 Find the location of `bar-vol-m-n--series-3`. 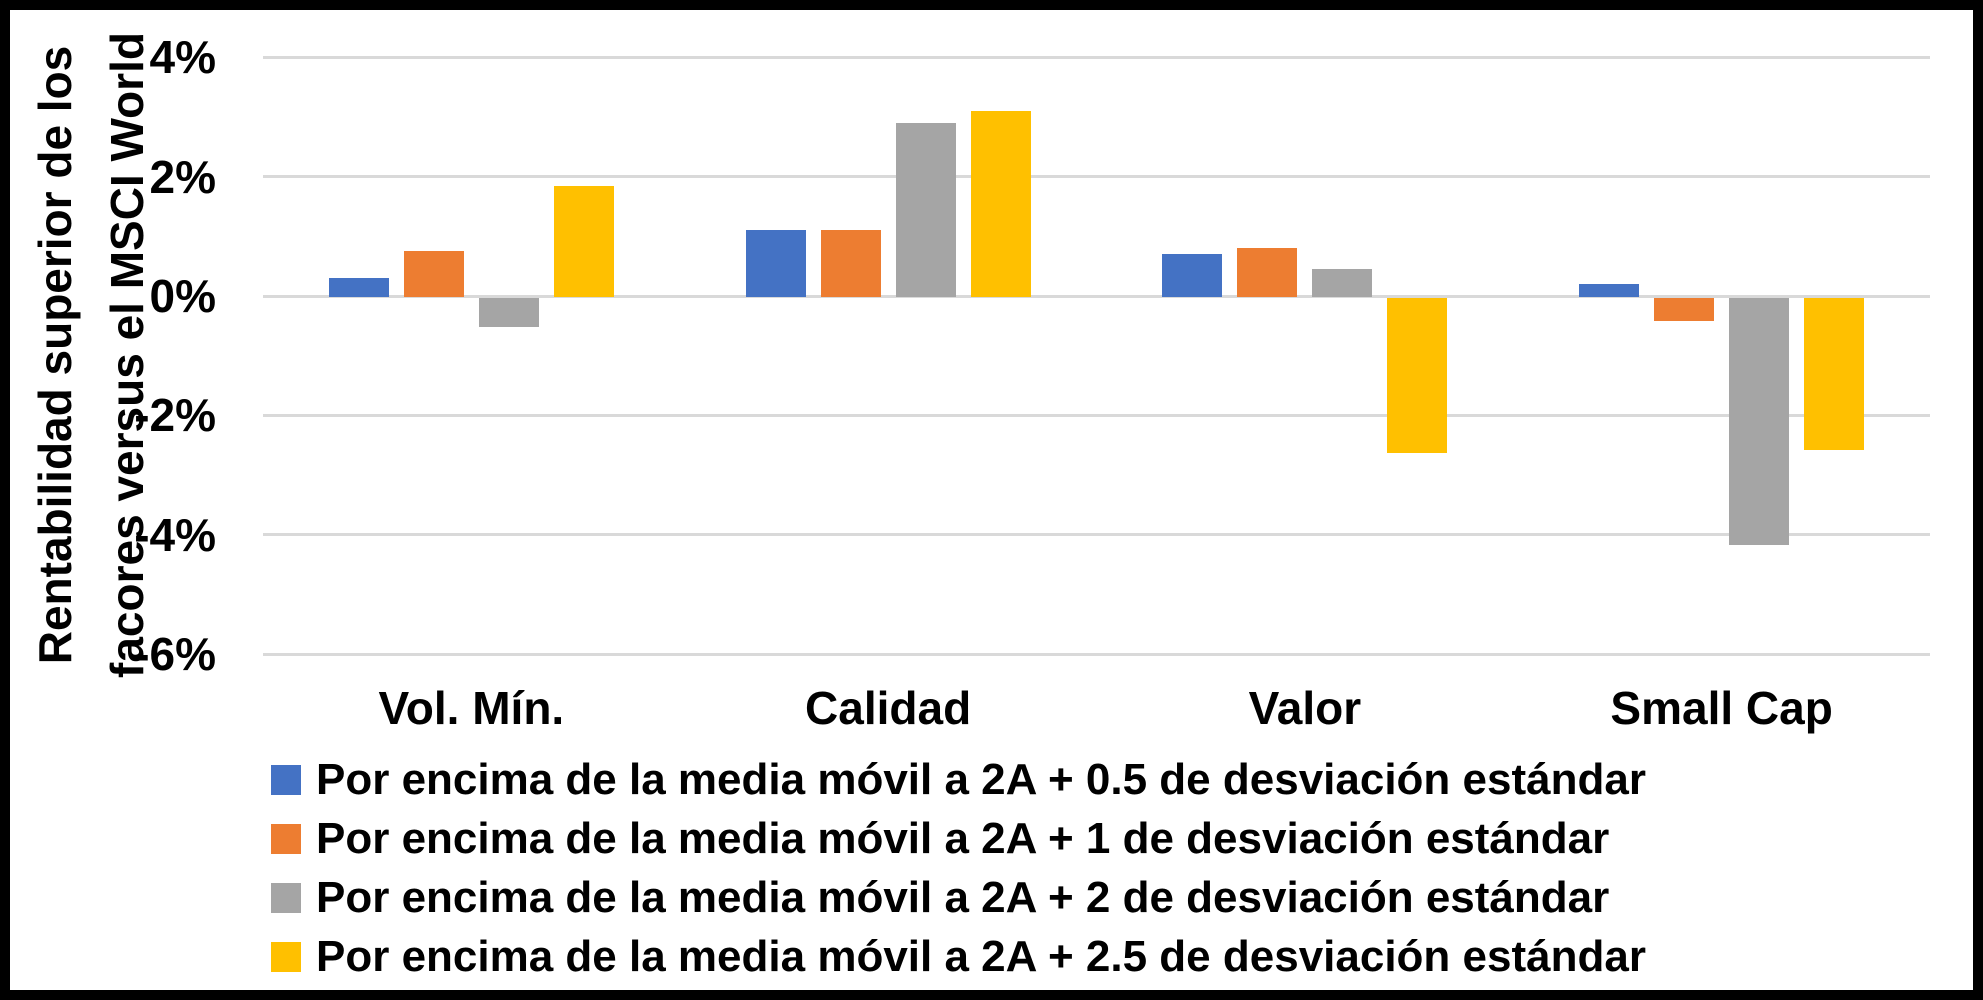

bar-vol-m-n--series-3 is located at coordinates (508, 312).